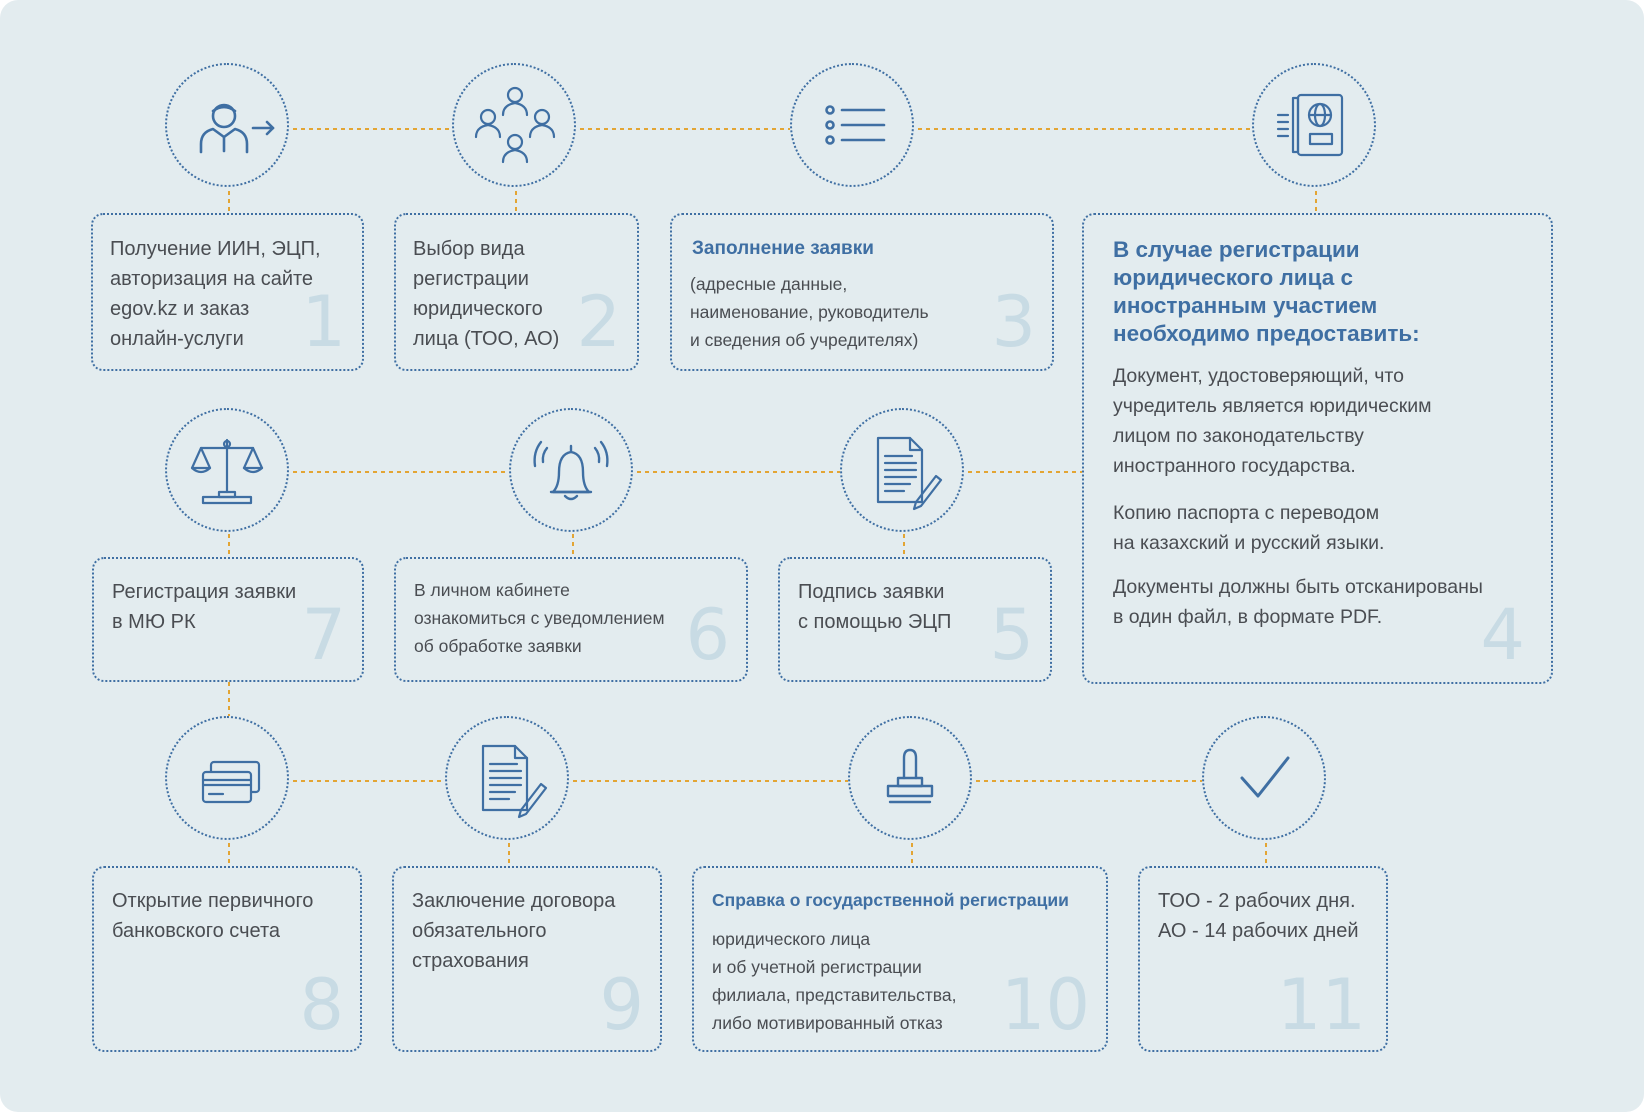 Image resolution: width=1644 pixels, height=1112 pixels. I want to click on step-2-number: 2, so click(598, 322).